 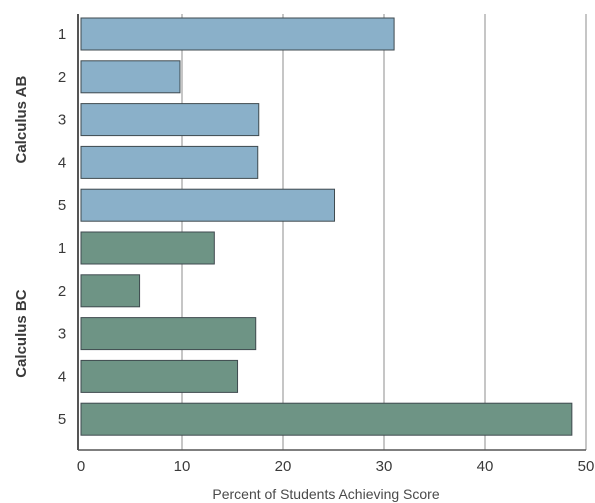 I want to click on group-label: Calculus BC, so click(x=21, y=333).